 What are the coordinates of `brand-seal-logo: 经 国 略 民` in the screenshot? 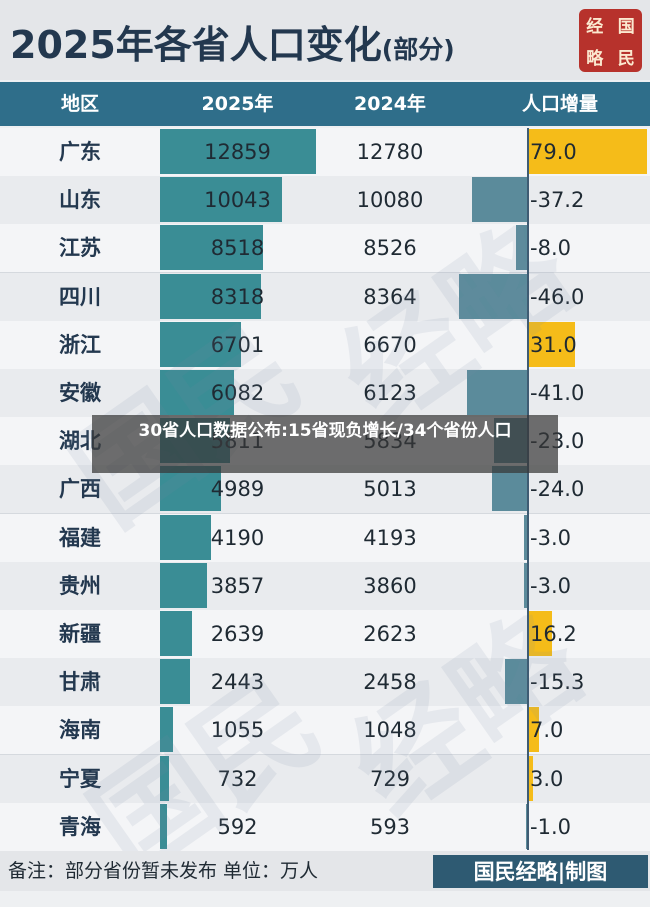 It's located at (610, 40).